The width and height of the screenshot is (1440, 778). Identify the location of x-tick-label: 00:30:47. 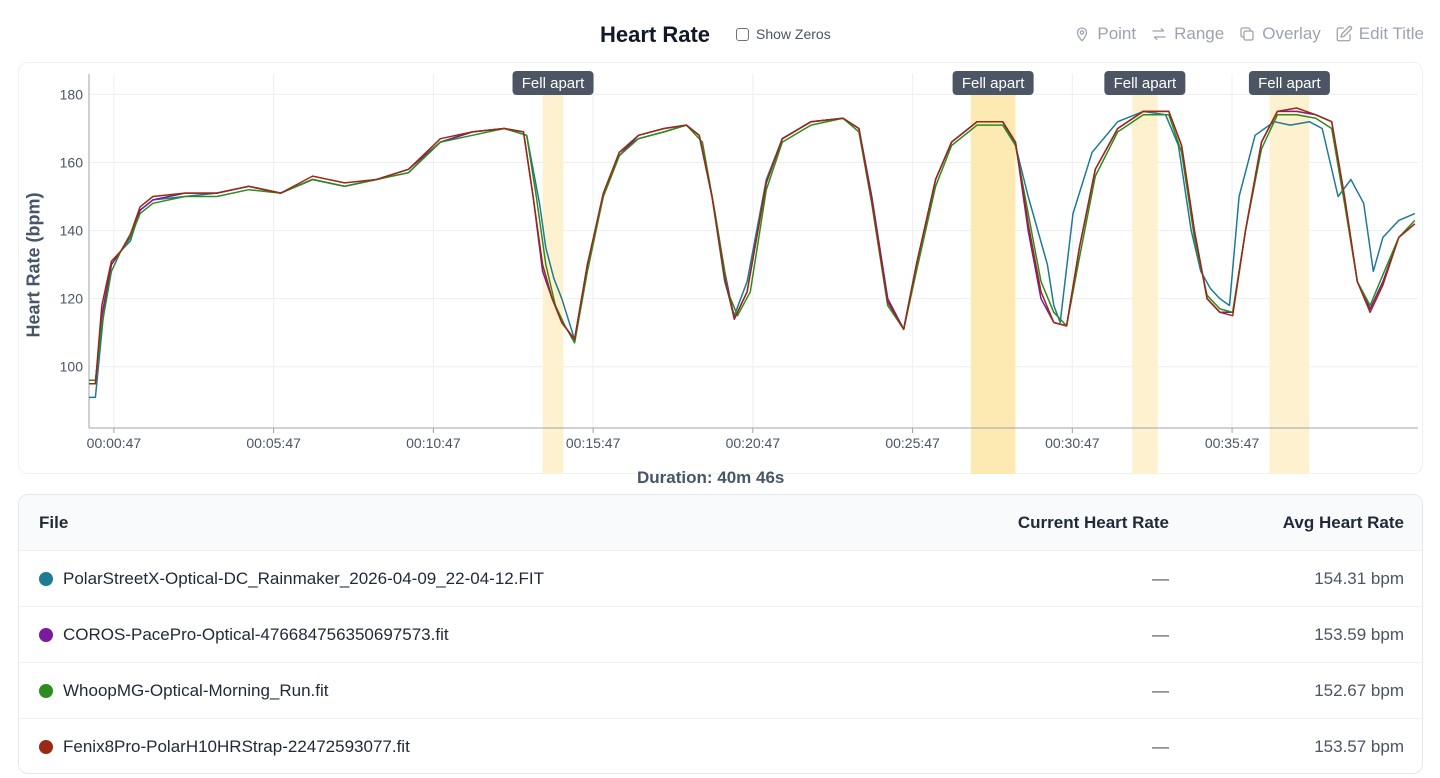
(1072, 443).